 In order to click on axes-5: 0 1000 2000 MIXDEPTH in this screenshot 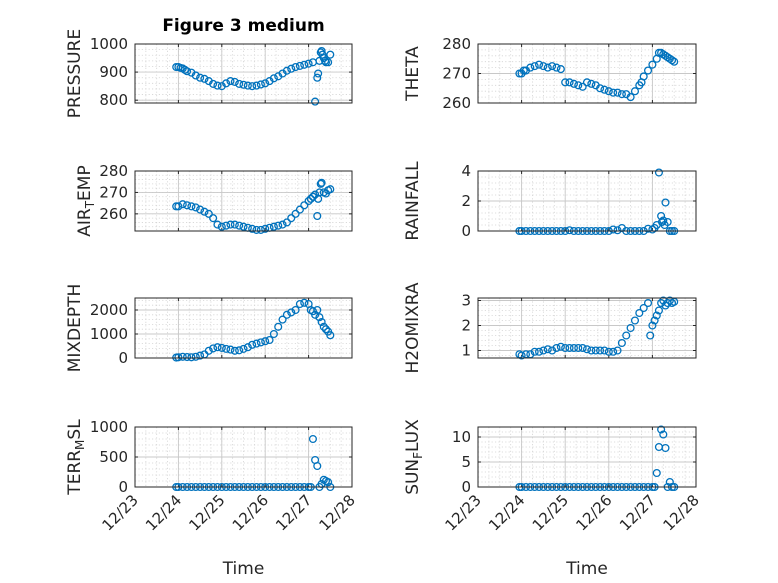, I will do `click(209, 328)`.